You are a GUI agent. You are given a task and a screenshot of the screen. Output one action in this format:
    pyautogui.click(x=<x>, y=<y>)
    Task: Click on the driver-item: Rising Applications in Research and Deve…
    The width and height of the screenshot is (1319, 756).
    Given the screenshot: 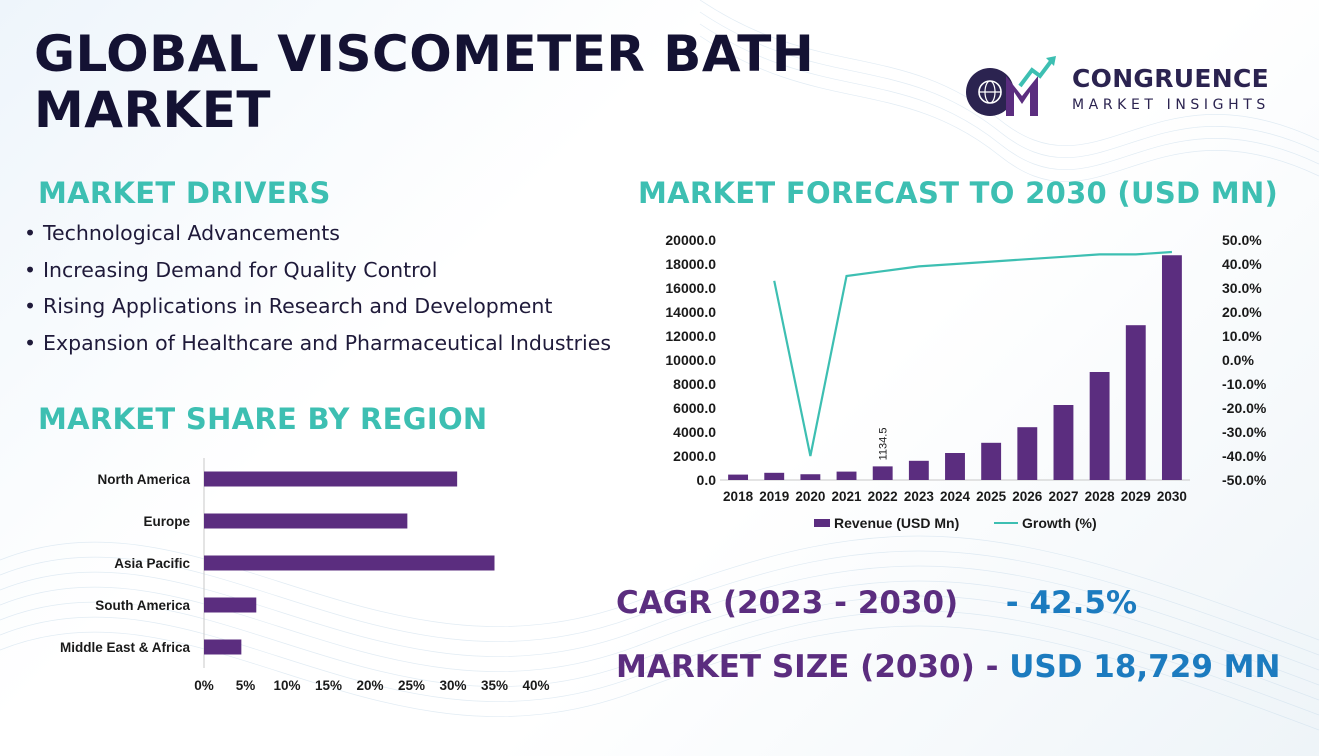 What is the action you would take?
    pyautogui.click(x=331, y=306)
    